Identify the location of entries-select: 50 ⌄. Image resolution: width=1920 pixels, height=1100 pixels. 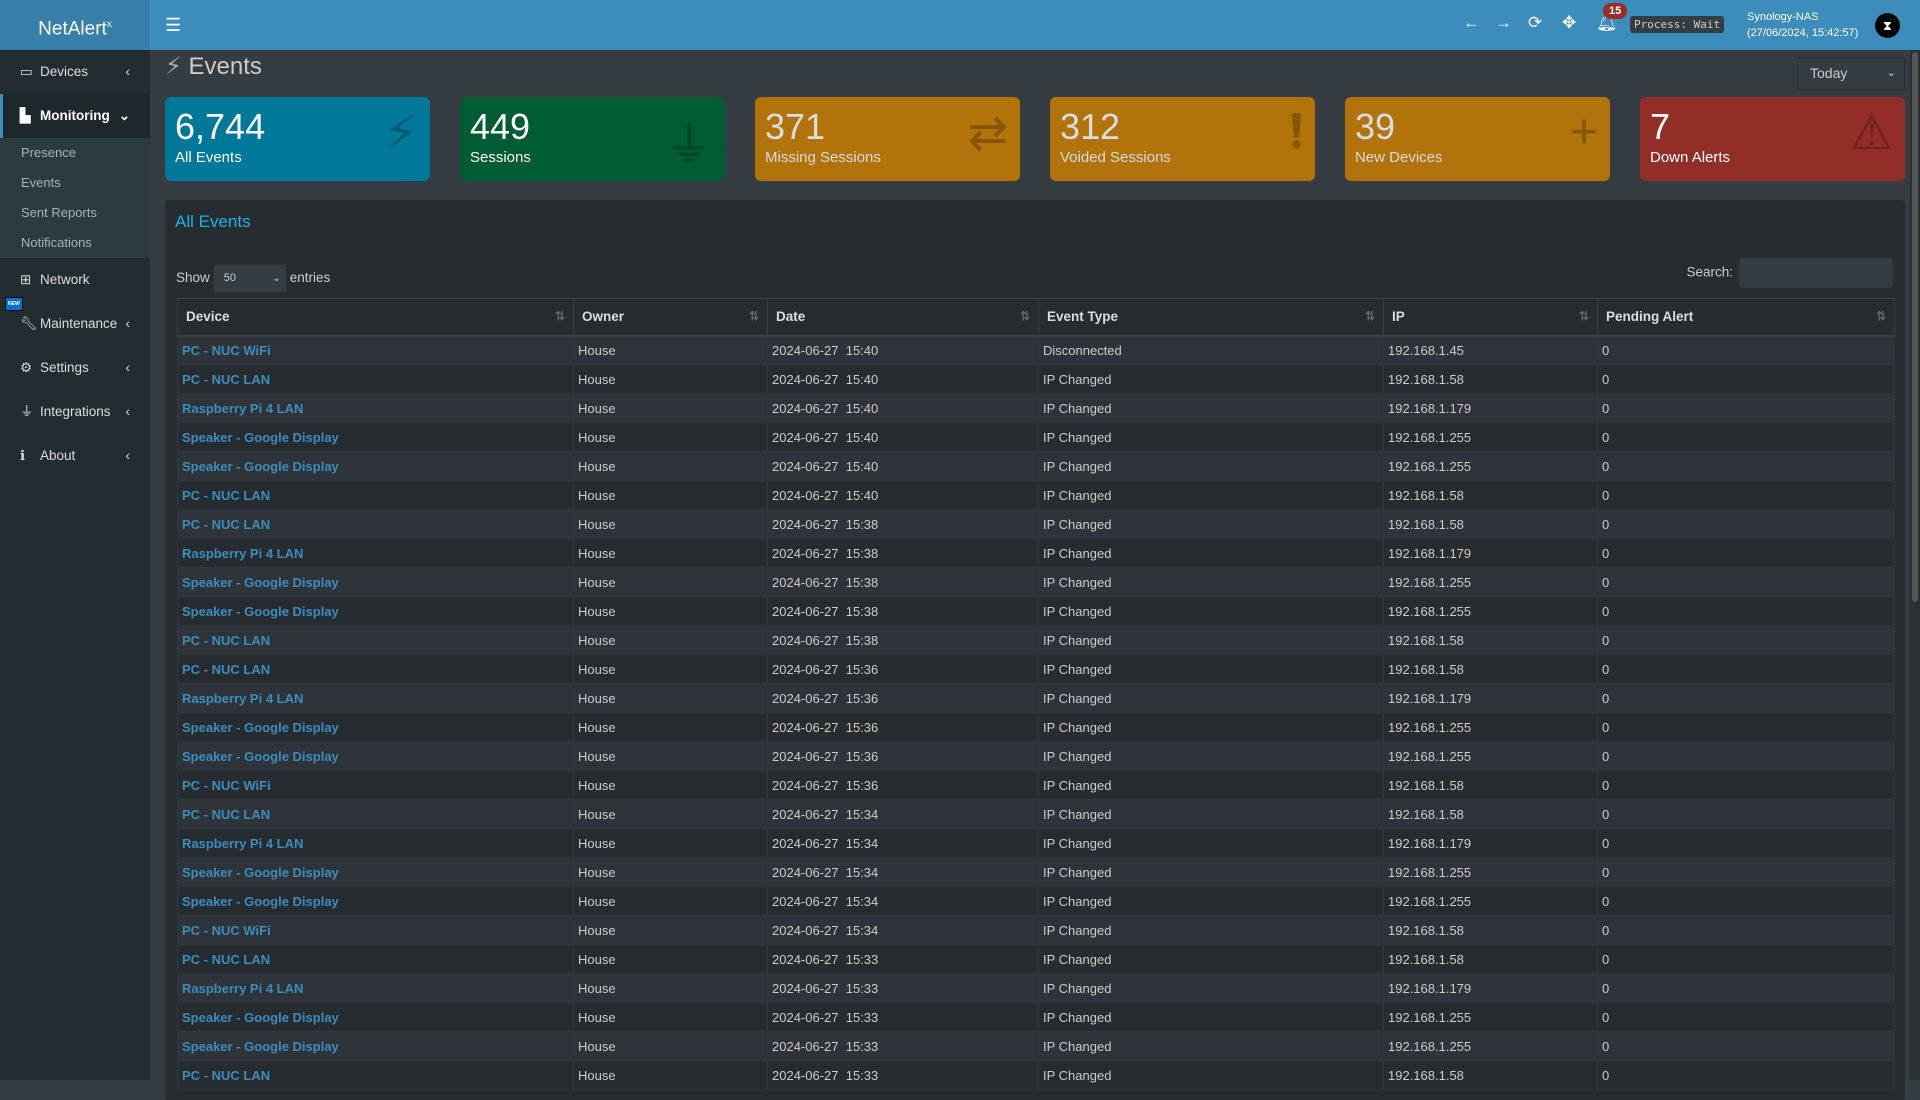
(249, 278).